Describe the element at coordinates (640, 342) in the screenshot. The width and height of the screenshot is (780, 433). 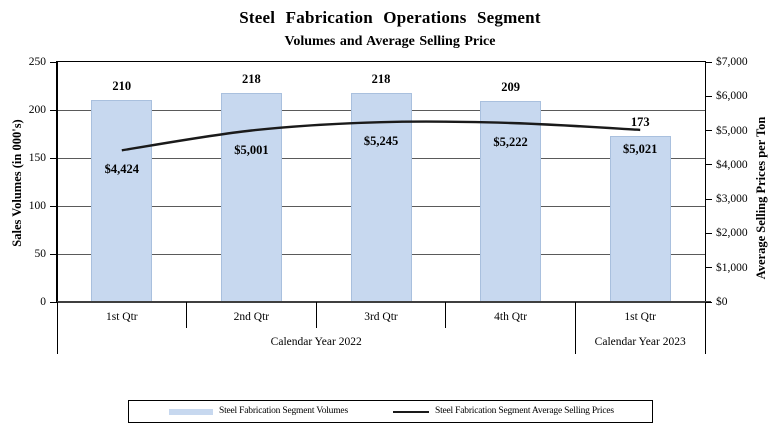
I see `year-group-label: Calendar Year 2023` at that location.